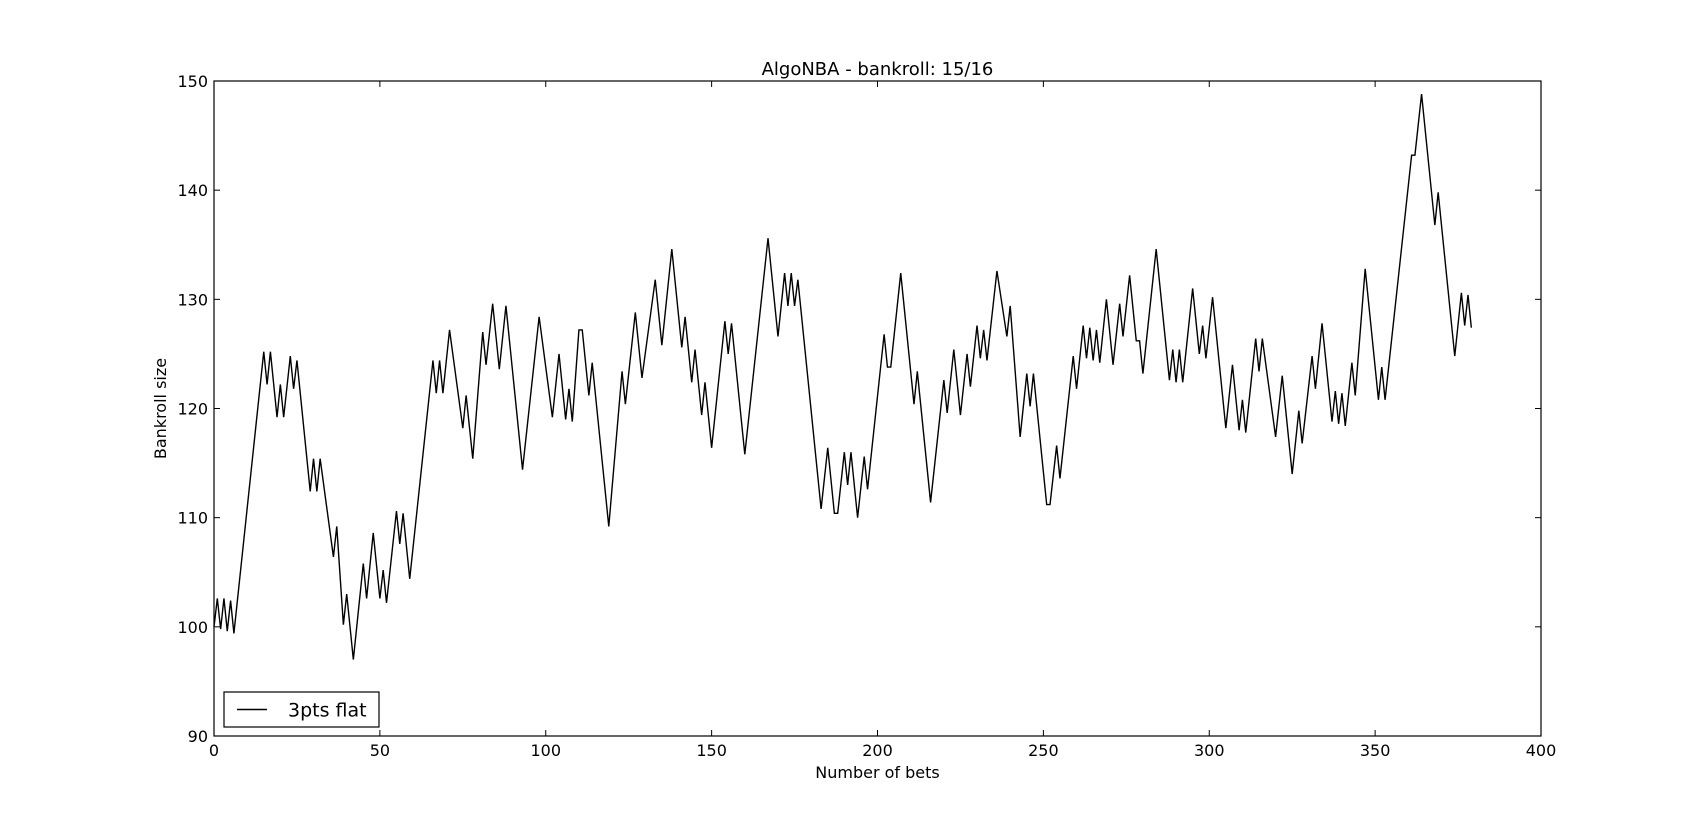  Describe the element at coordinates (380, 750) in the screenshot. I see `x-tick-label: 50` at that location.